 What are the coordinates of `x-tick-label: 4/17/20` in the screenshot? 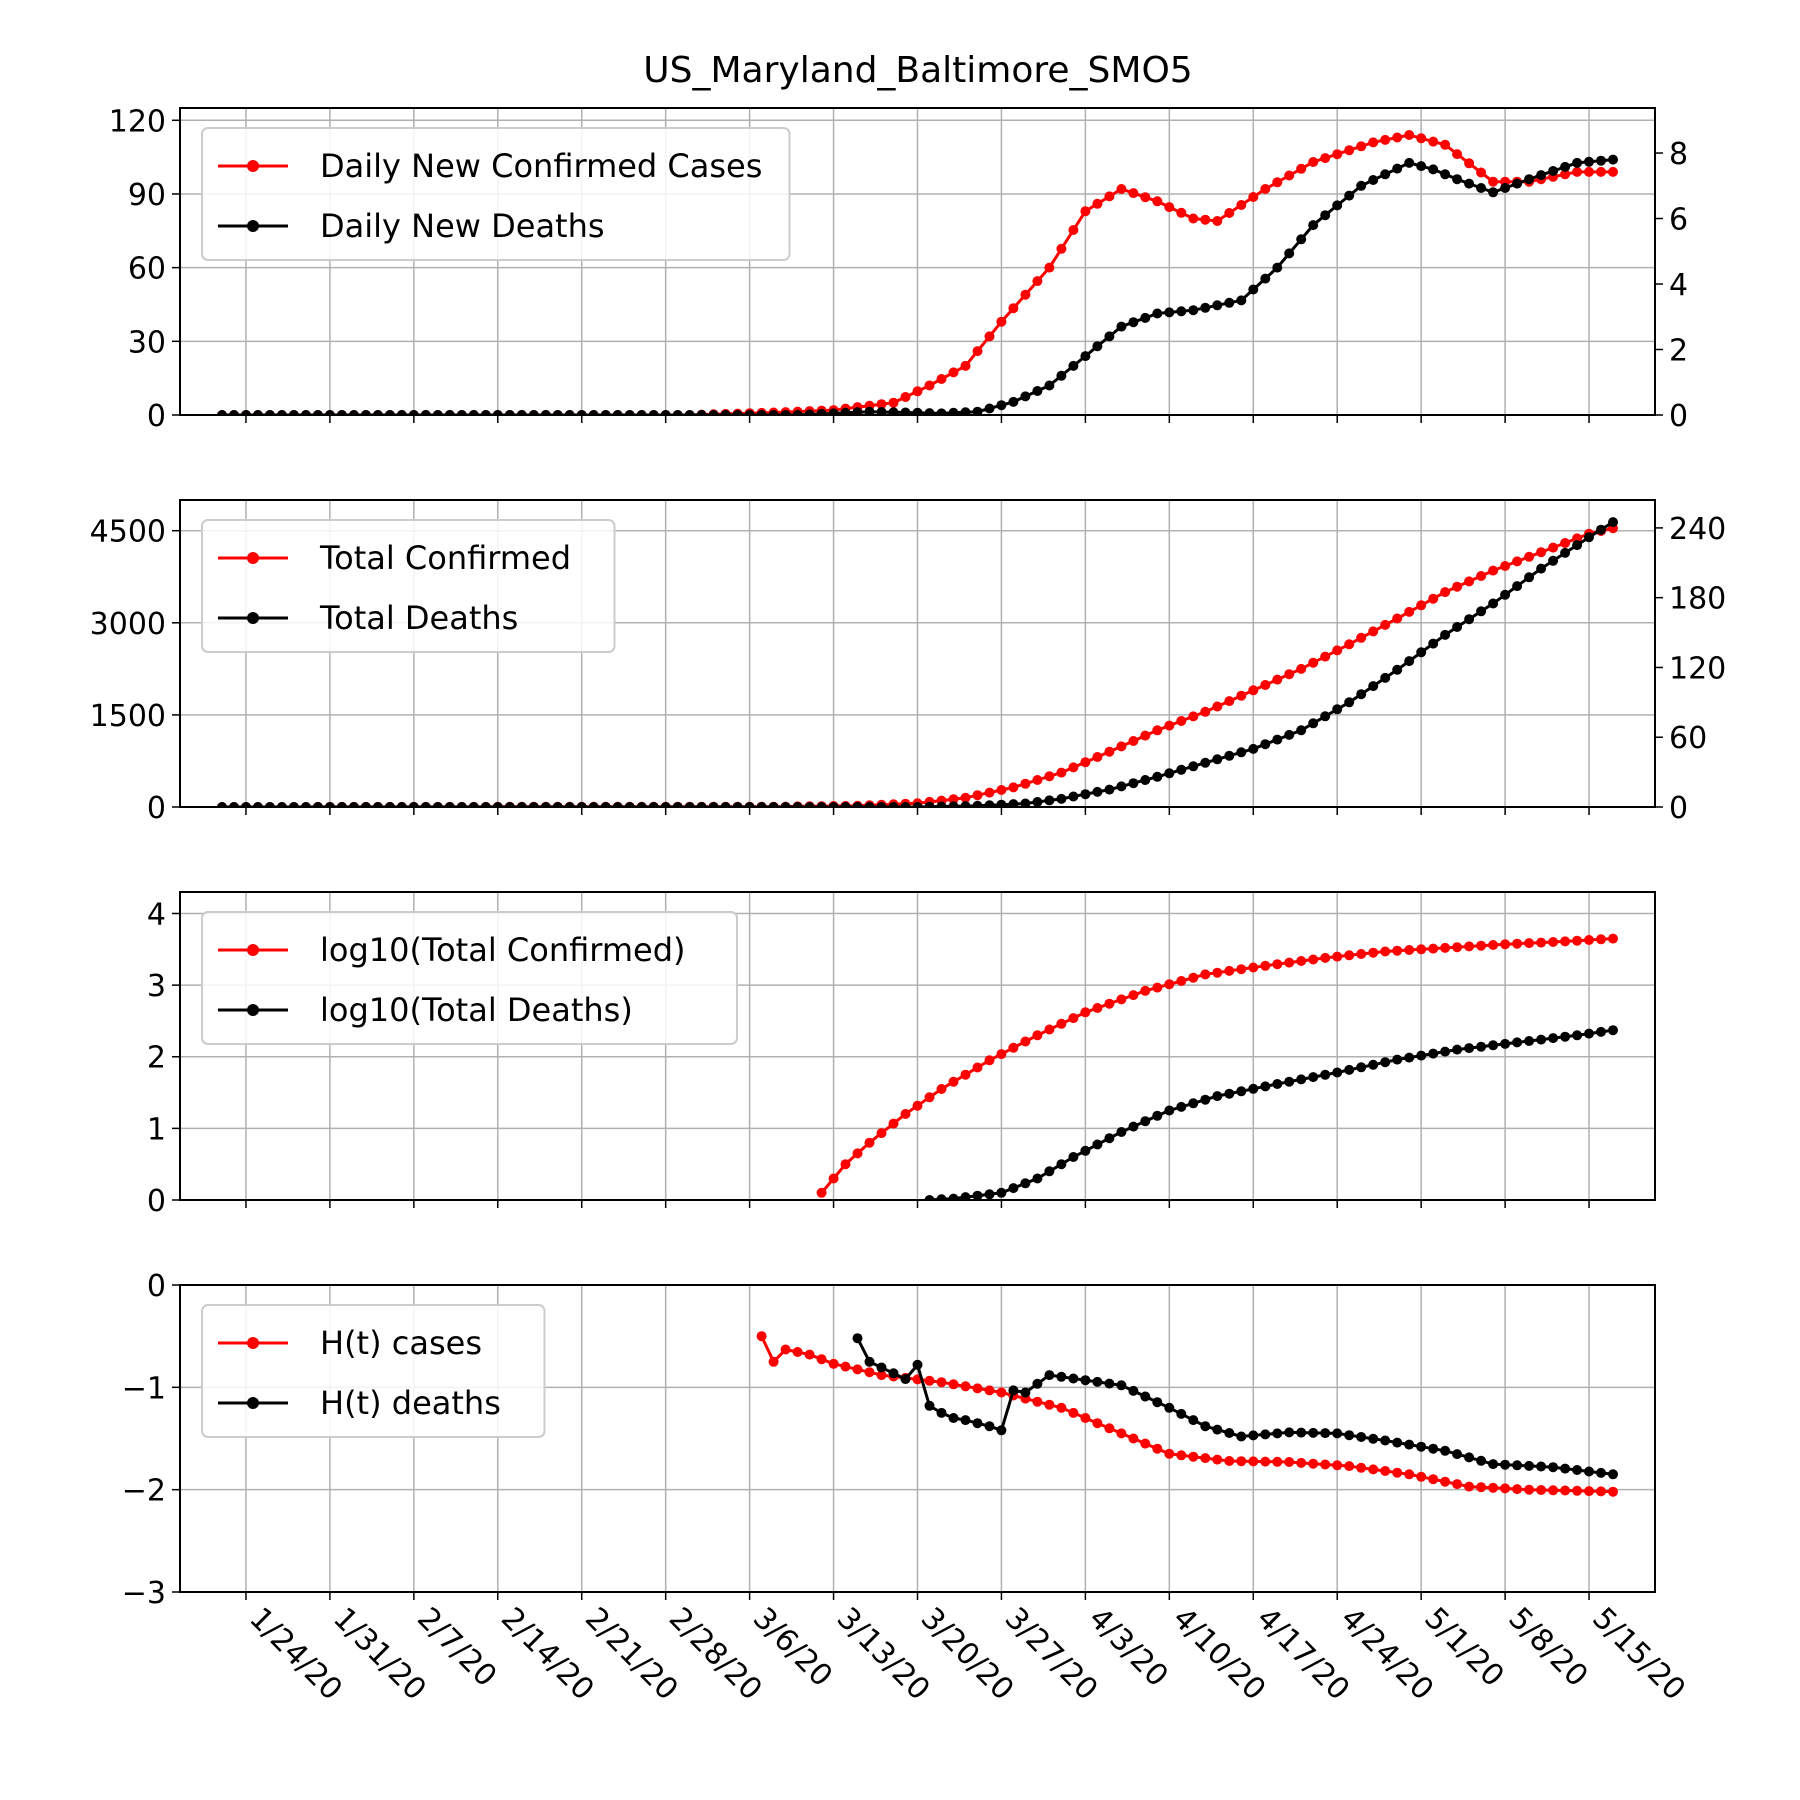 It's located at (1303, 1654).